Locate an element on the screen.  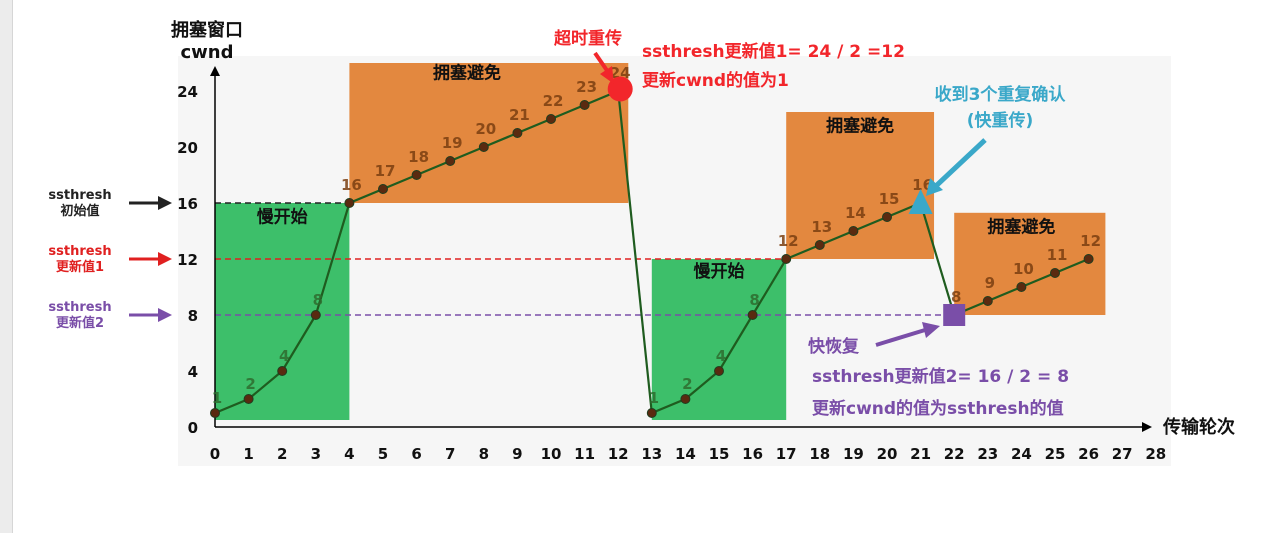
y-tick-label: 20 is located at coordinates (187, 148).